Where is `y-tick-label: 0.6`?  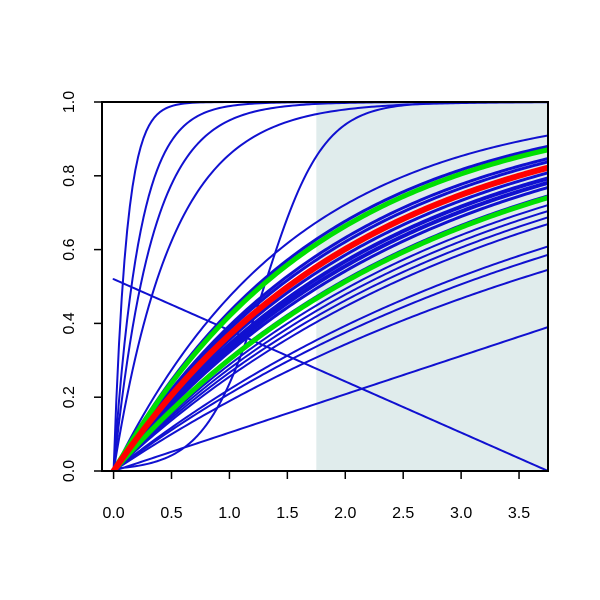
y-tick-label: 0.6 is located at coordinates (69, 249).